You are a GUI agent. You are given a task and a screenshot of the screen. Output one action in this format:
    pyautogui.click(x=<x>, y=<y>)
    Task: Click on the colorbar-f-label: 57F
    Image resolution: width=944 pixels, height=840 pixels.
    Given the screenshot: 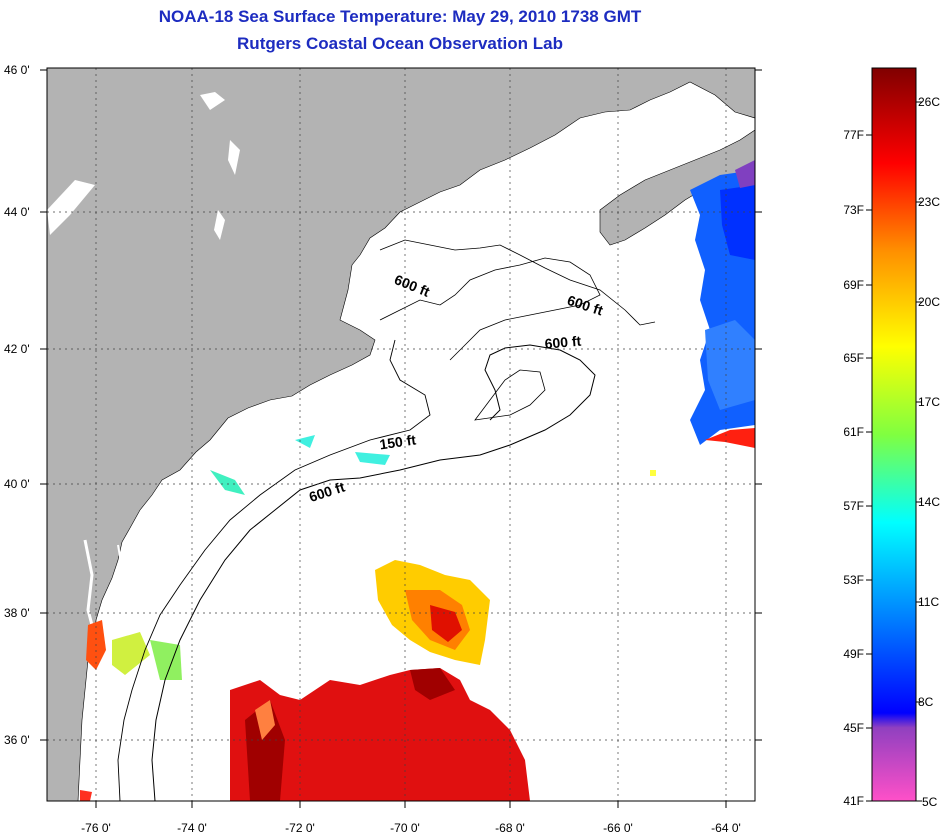 What is the action you would take?
    pyautogui.click(x=853, y=506)
    